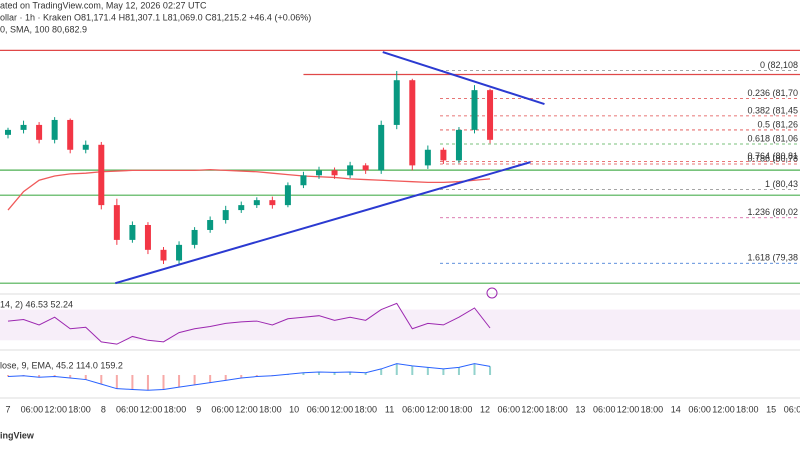 The height and width of the screenshot is (450, 800). Describe the element at coordinates (676, 409) in the screenshot. I see `x-tick-label: 14` at that location.